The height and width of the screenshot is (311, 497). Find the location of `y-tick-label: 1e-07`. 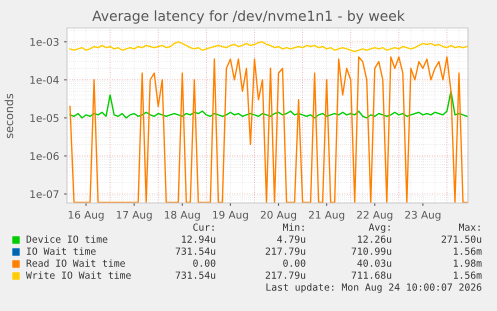

y-tick-label: 1e-07 is located at coordinates (44, 194).